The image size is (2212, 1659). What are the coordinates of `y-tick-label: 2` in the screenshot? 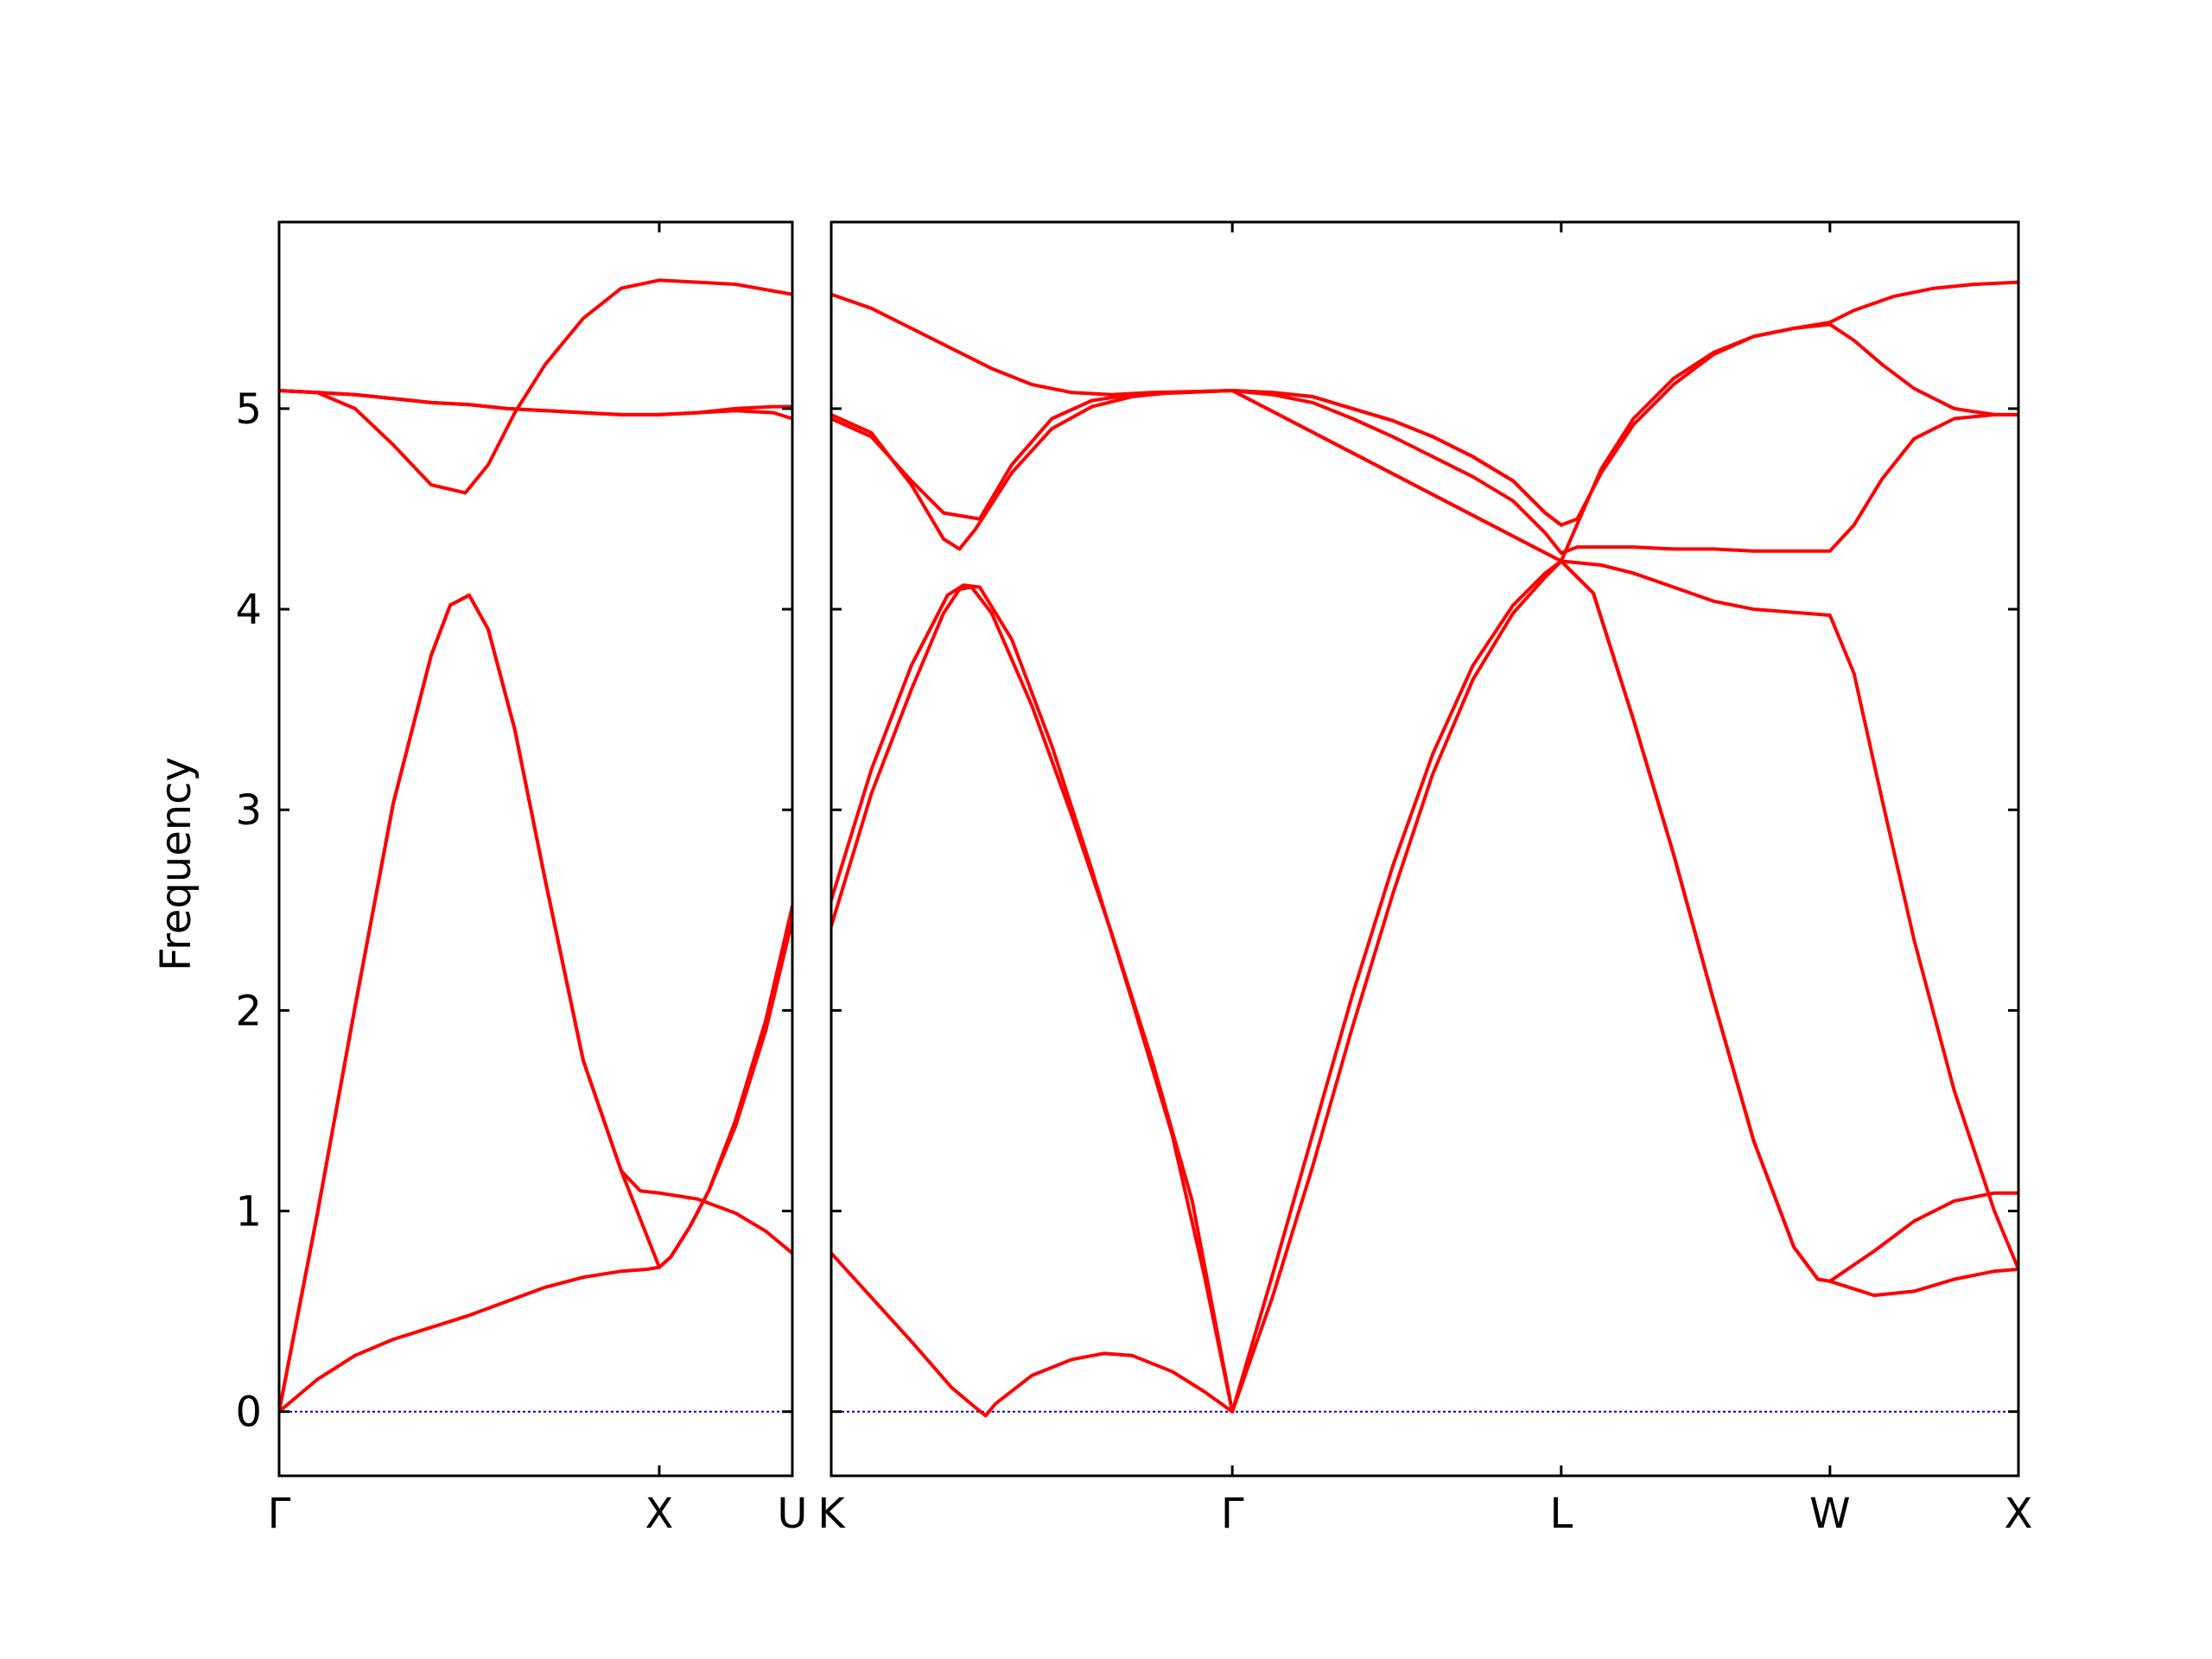 It's located at (248, 1011).